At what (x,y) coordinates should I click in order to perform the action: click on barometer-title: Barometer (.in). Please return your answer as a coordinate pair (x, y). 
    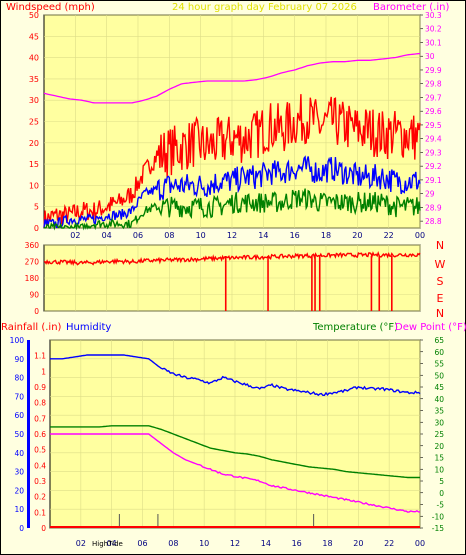
    Looking at the image, I should click on (411, 7).